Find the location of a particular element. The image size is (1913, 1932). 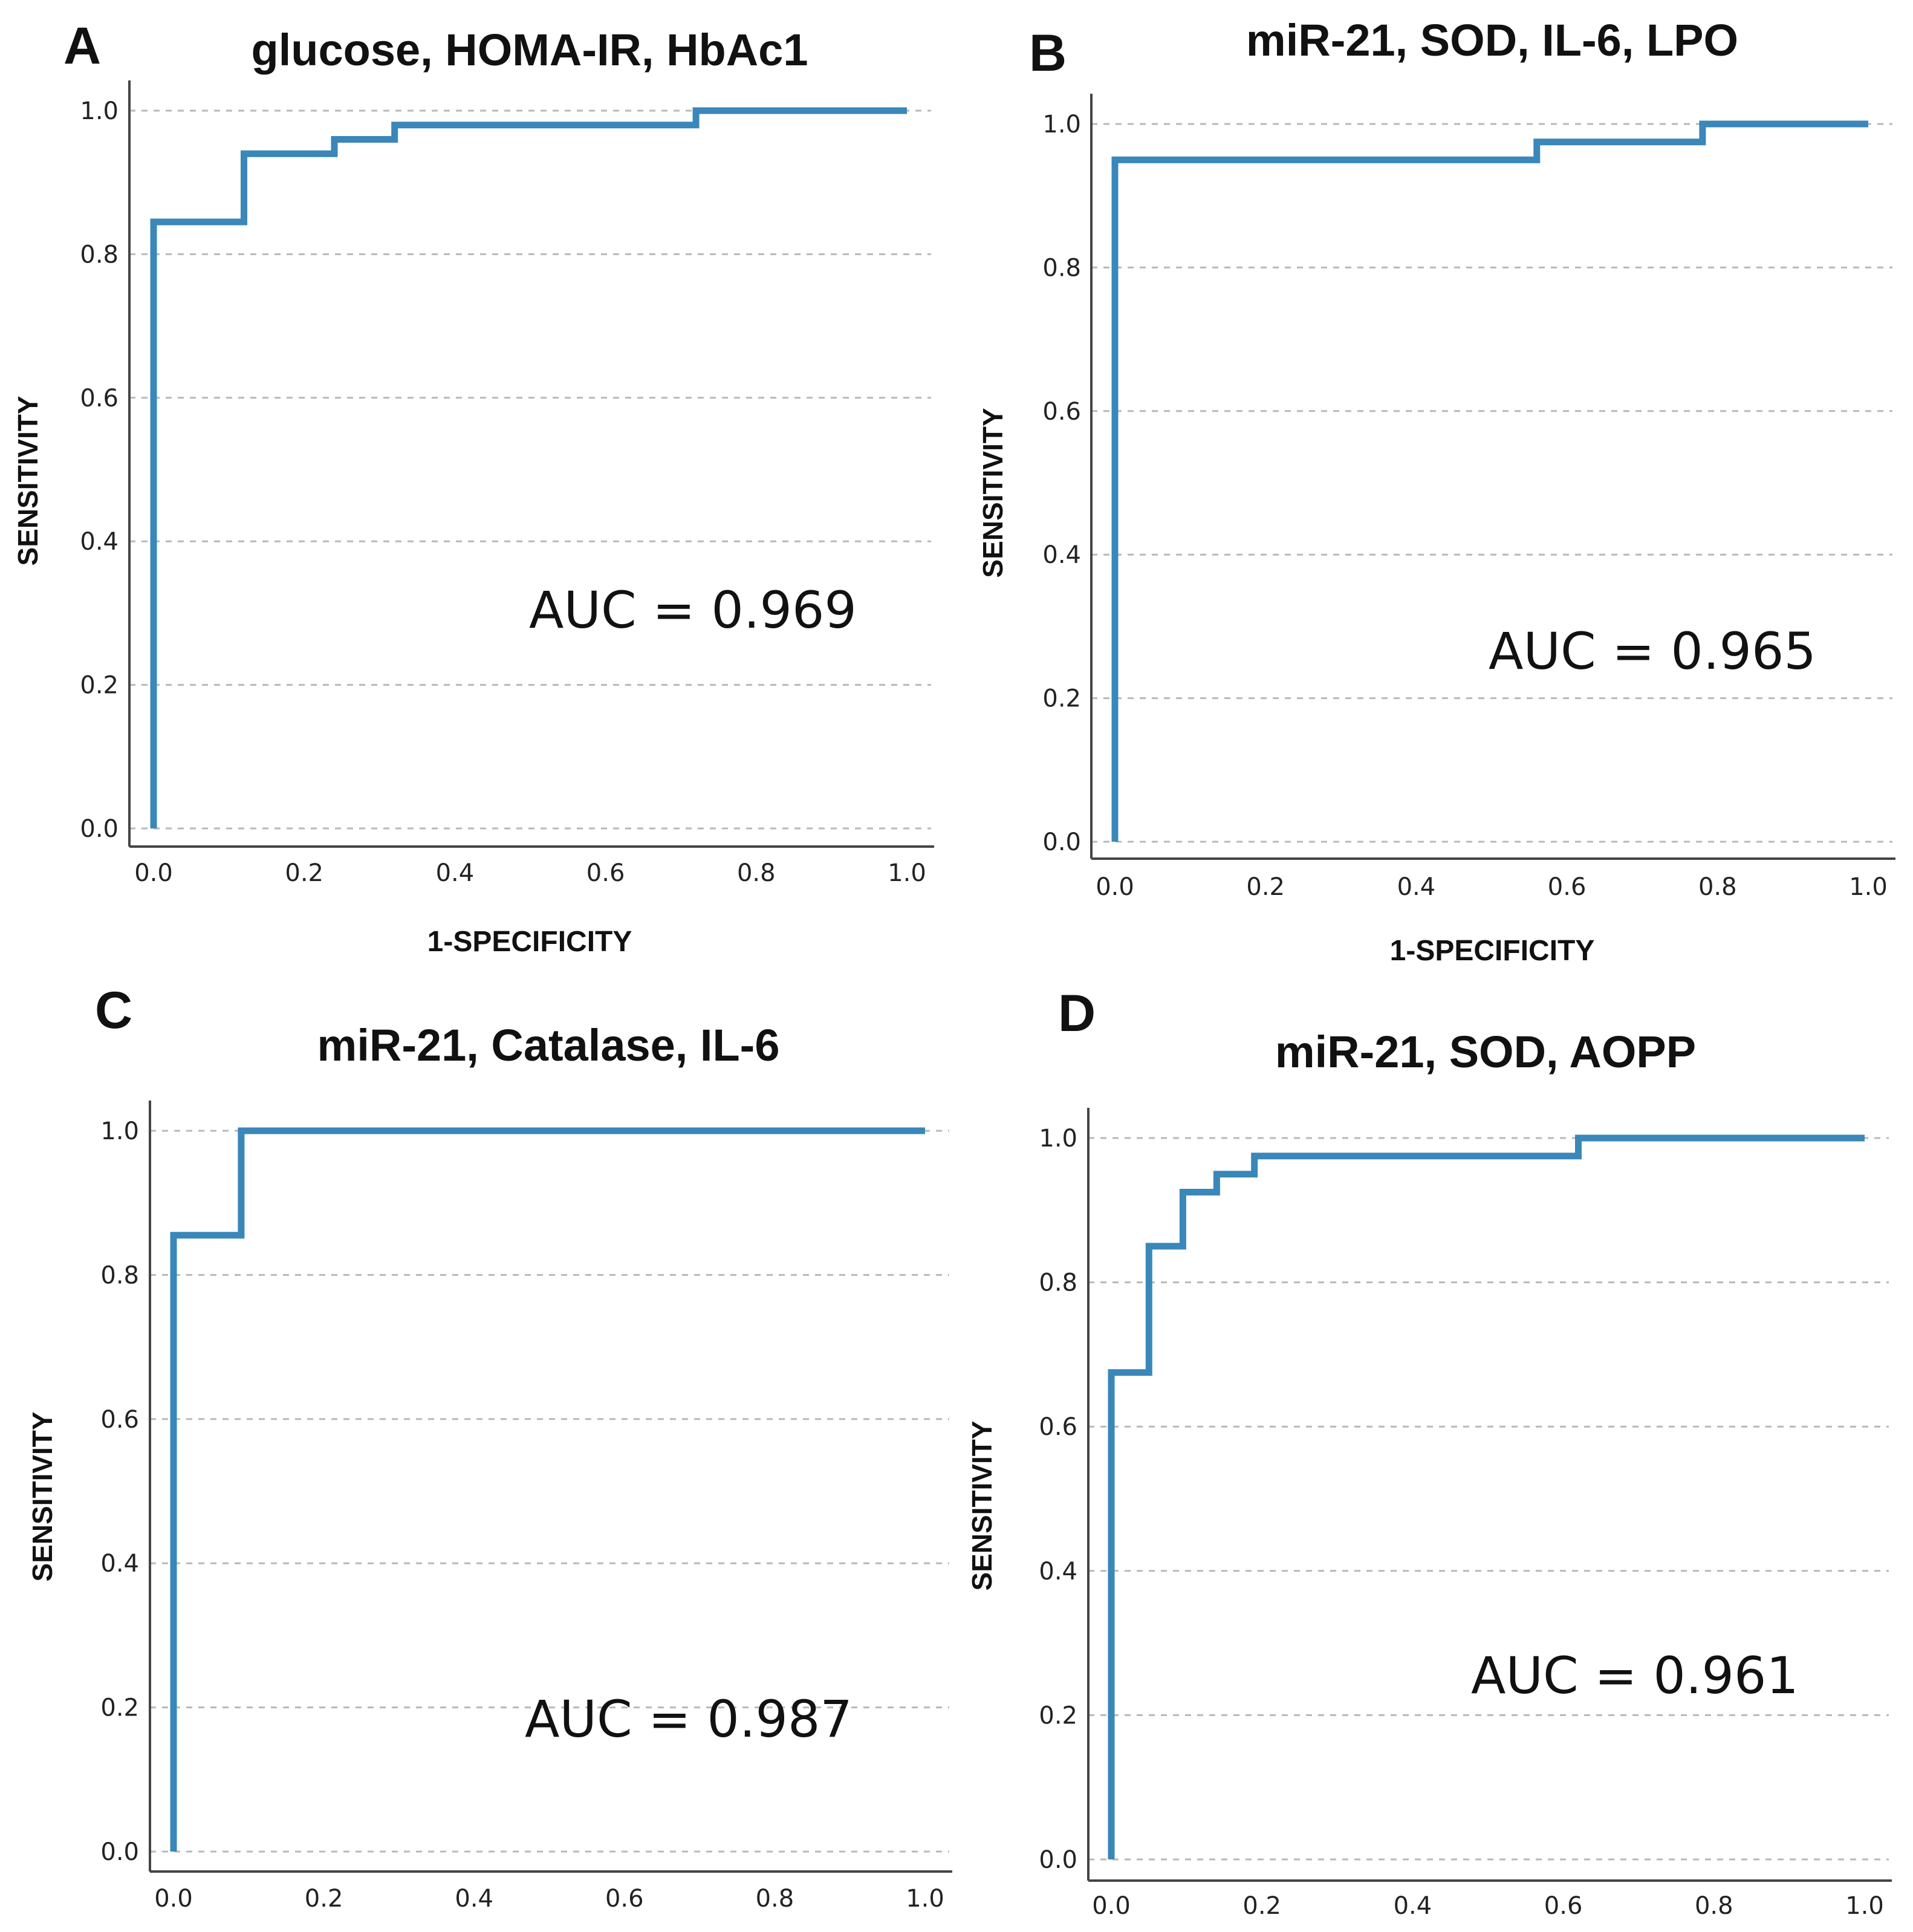

panel-letter: A is located at coordinates (82, 46).